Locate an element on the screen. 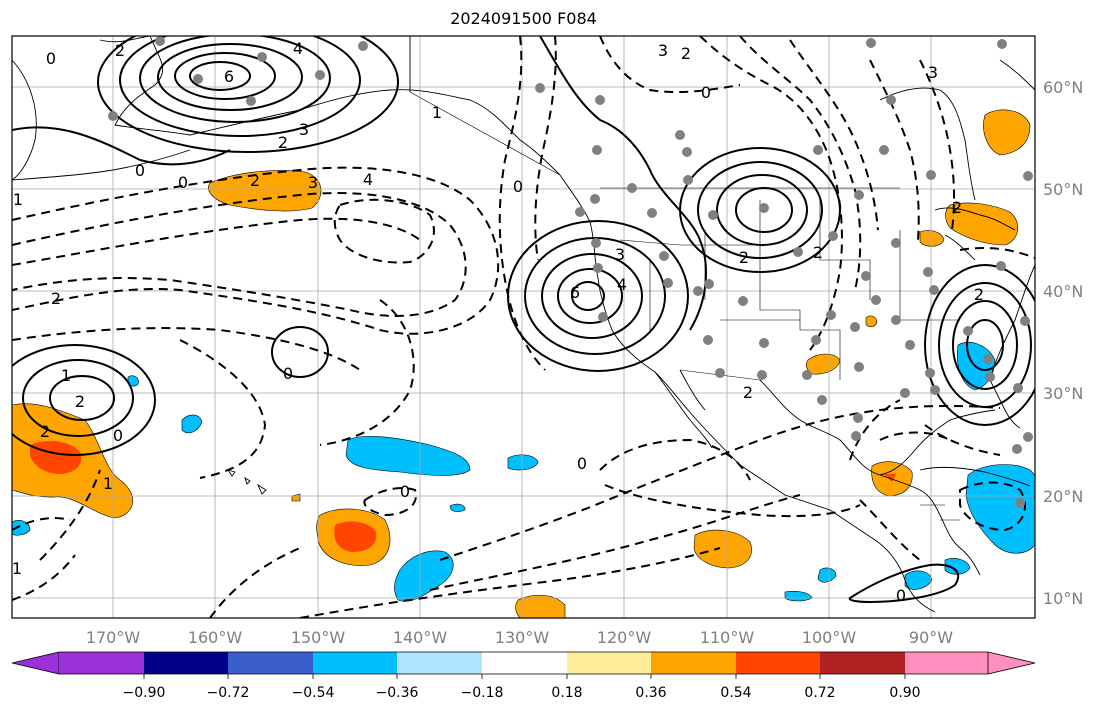 The height and width of the screenshot is (712, 1105). lon-label: 110°W is located at coordinates (727, 637).